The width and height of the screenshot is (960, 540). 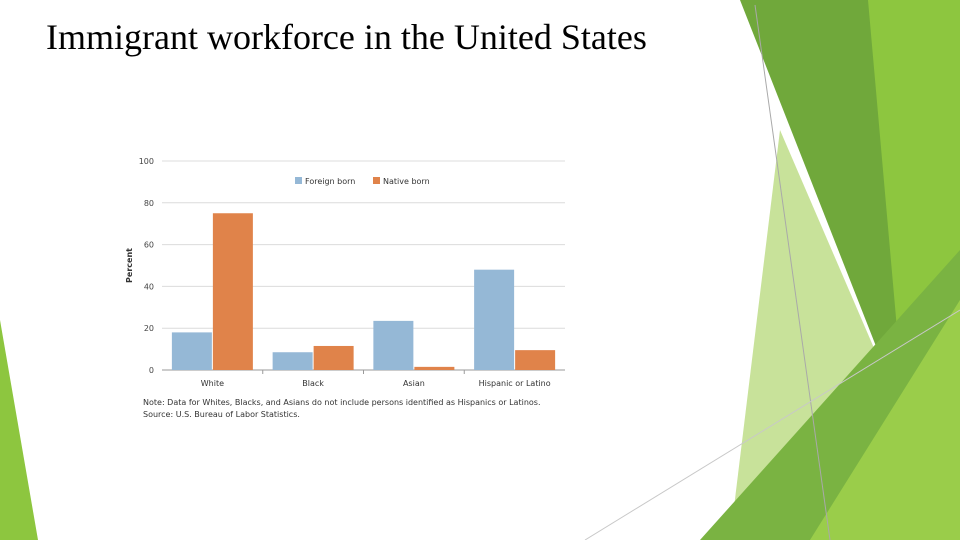 What do you see at coordinates (149, 328) in the screenshot?
I see `y-tick-label: 20` at bounding box center [149, 328].